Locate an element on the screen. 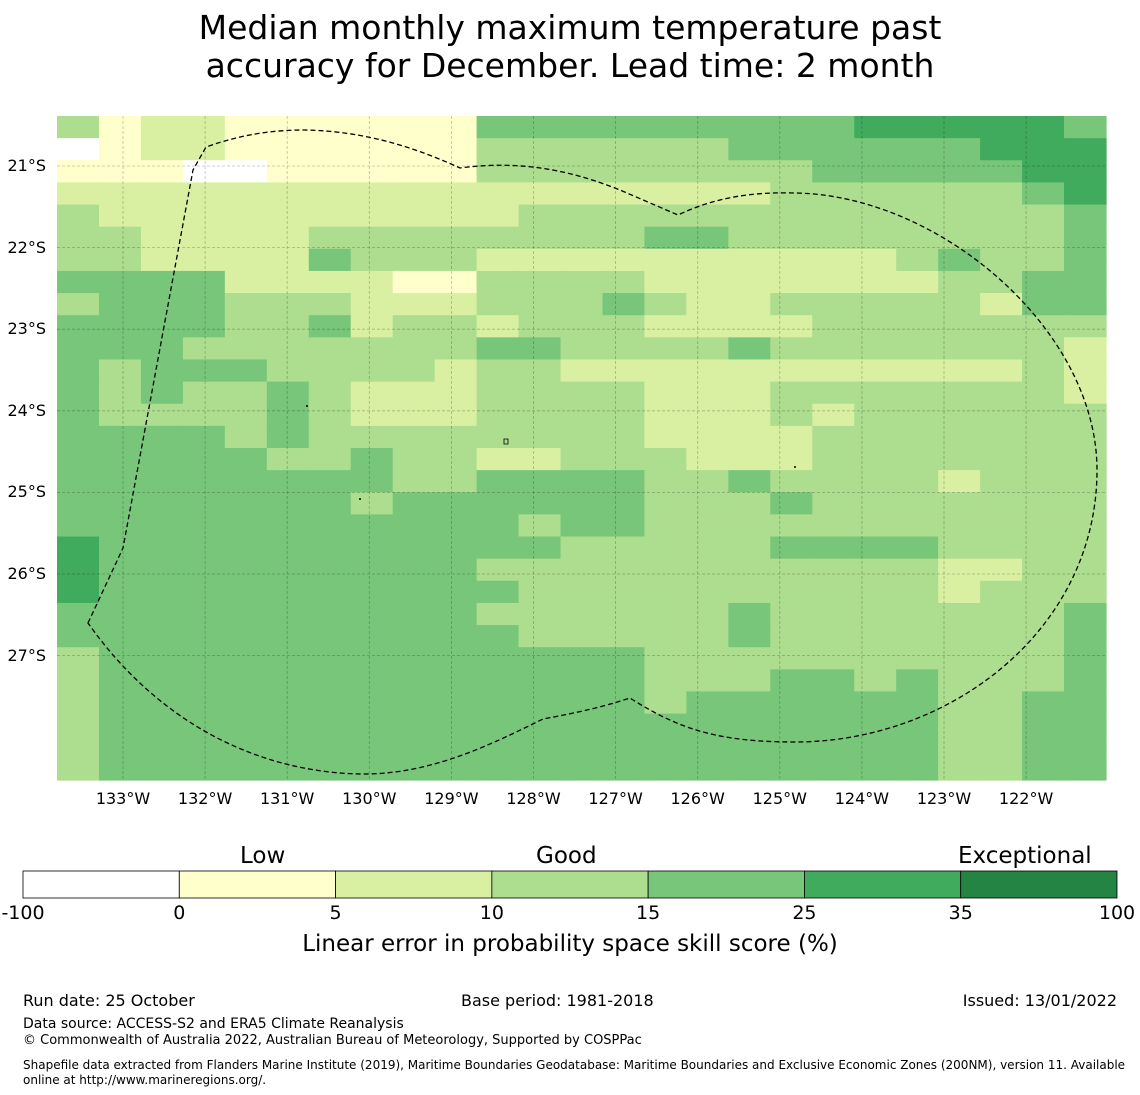 The image size is (1140, 1095). longitude-label: 129°W is located at coordinates (451, 798).